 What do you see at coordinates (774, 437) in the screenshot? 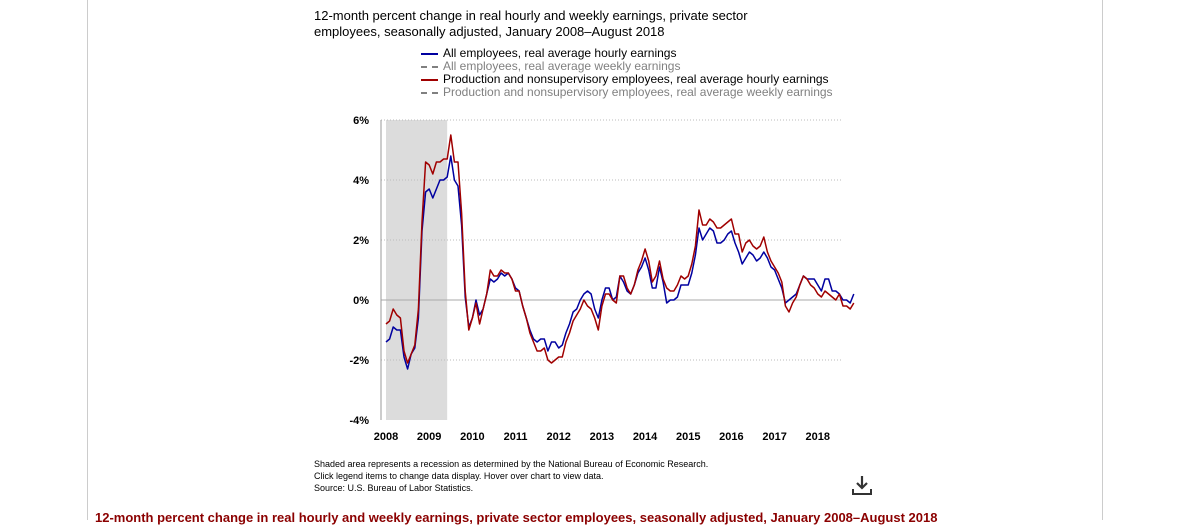
I see `x-tick-label: 2017` at bounding box center [774, 437].